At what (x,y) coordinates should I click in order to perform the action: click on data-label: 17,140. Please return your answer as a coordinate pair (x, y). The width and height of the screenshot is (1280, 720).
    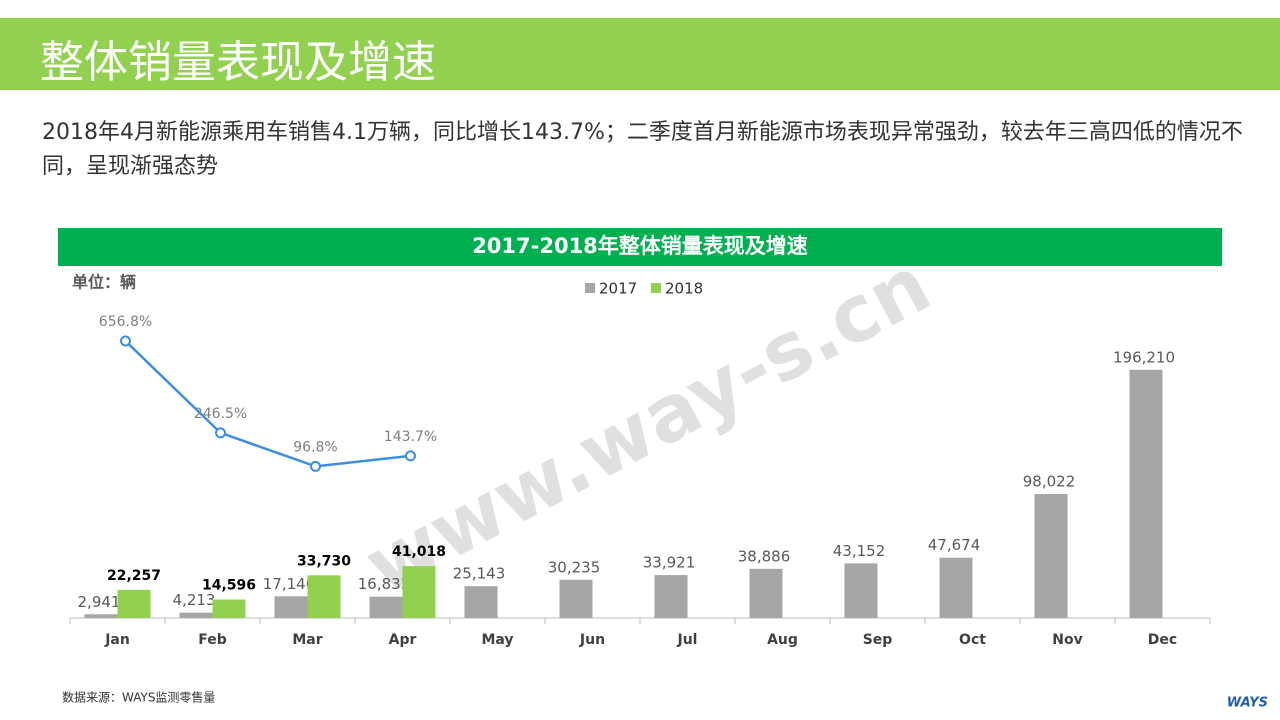
    Looking at the image, I should click on (289, 584).